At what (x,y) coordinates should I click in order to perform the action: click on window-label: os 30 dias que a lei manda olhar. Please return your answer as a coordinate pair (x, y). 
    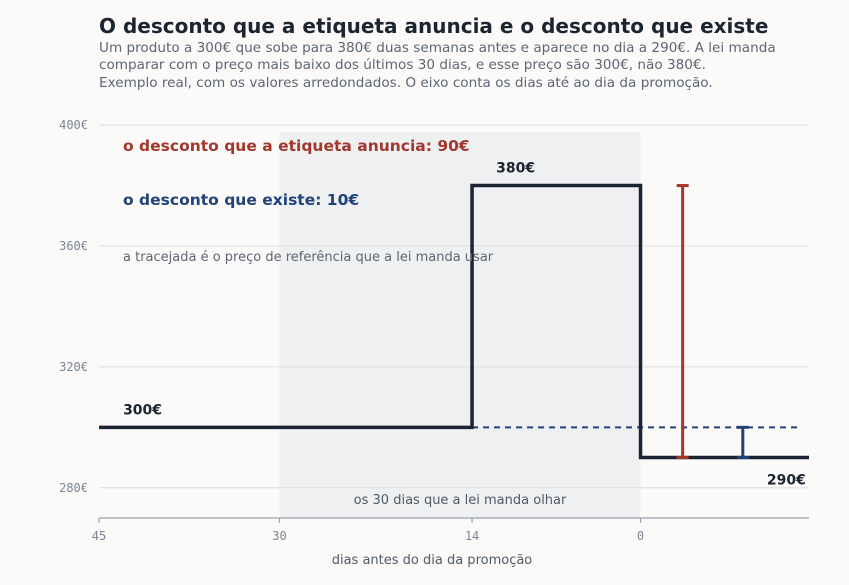
    Looking at the image, I should click on (460, 500).